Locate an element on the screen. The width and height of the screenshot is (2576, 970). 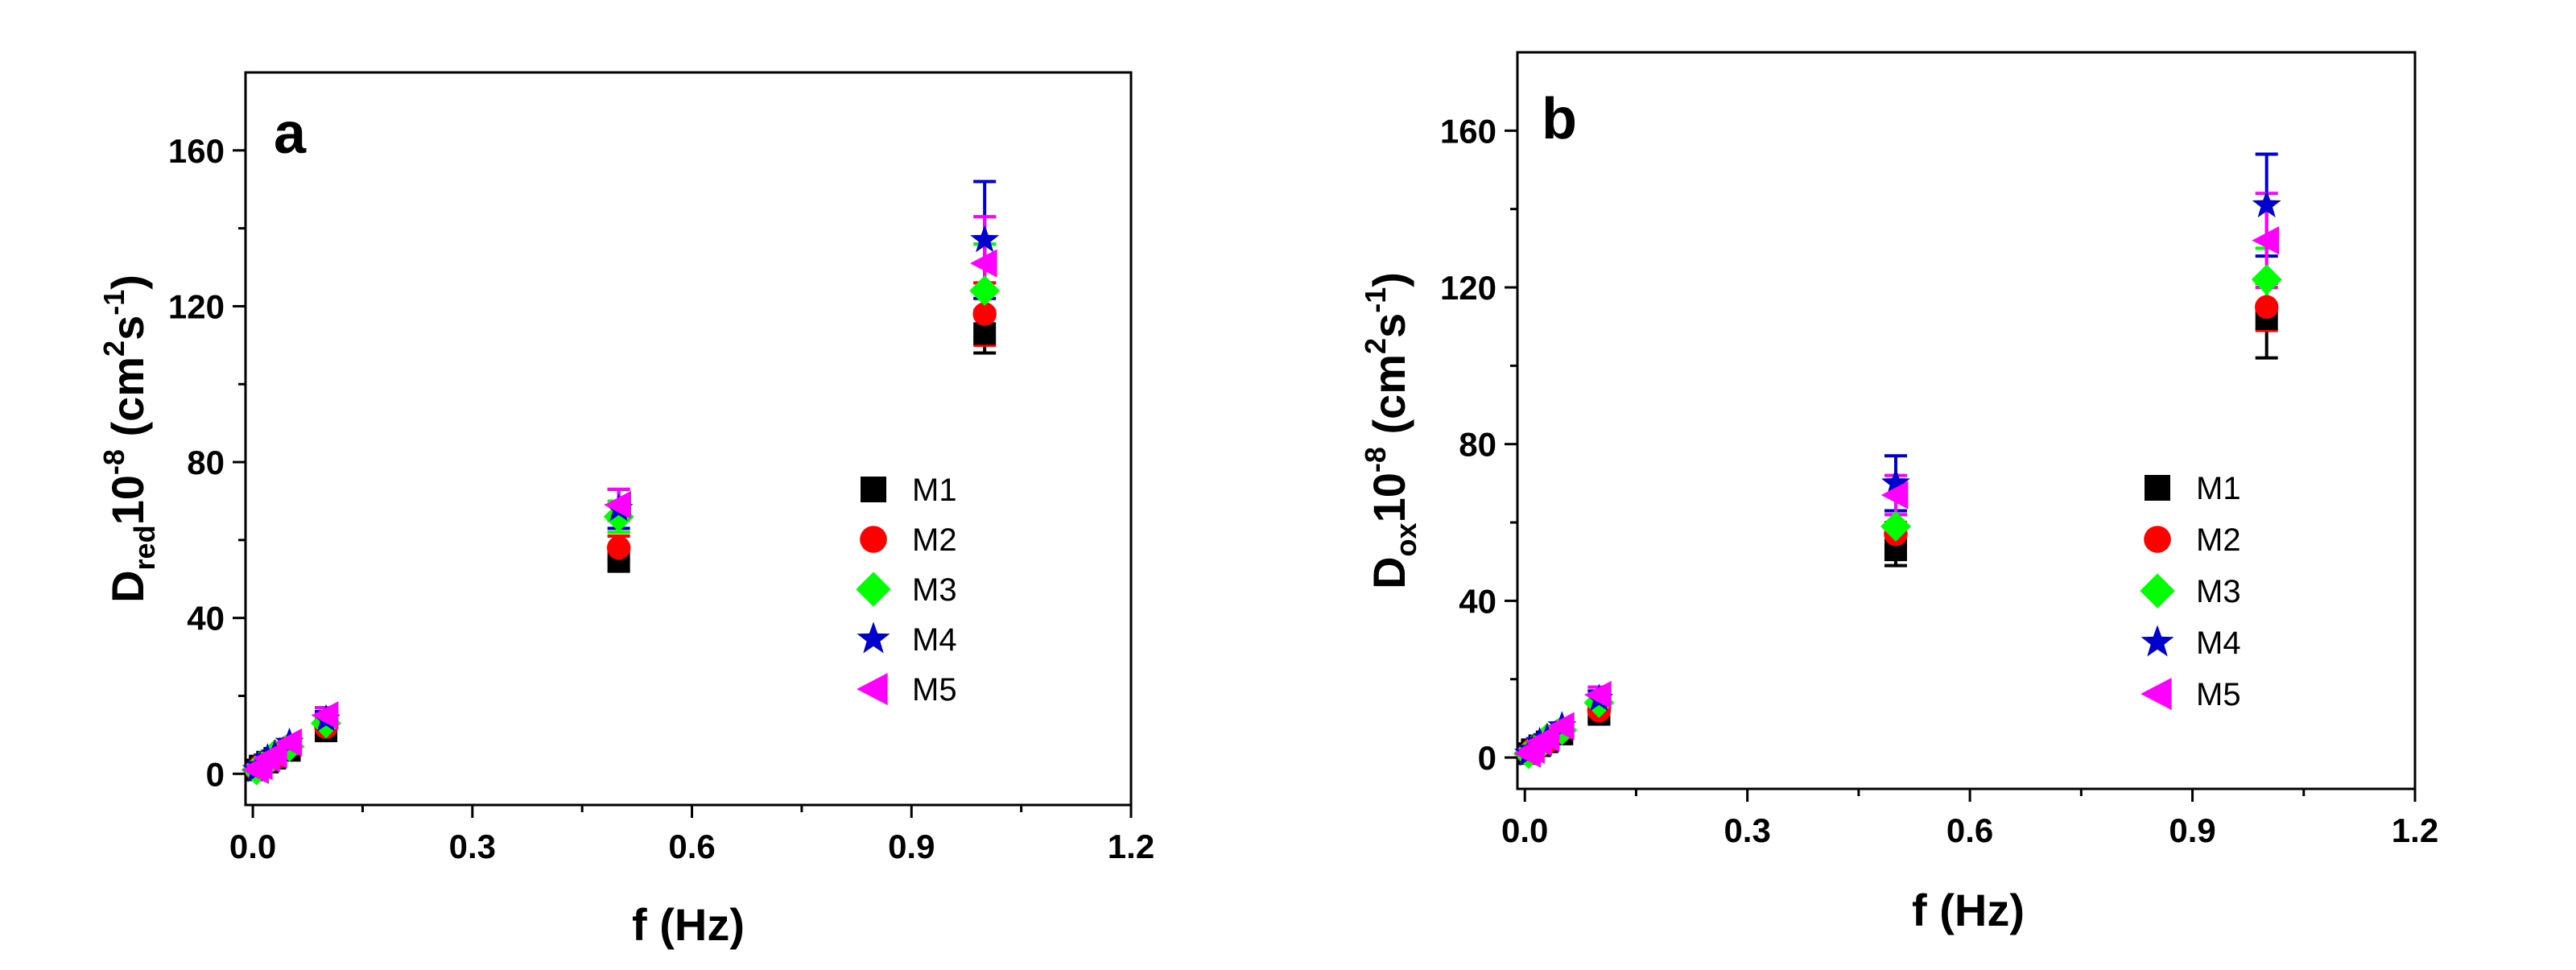
panel-label: b is located at coordinates (1559, 119).